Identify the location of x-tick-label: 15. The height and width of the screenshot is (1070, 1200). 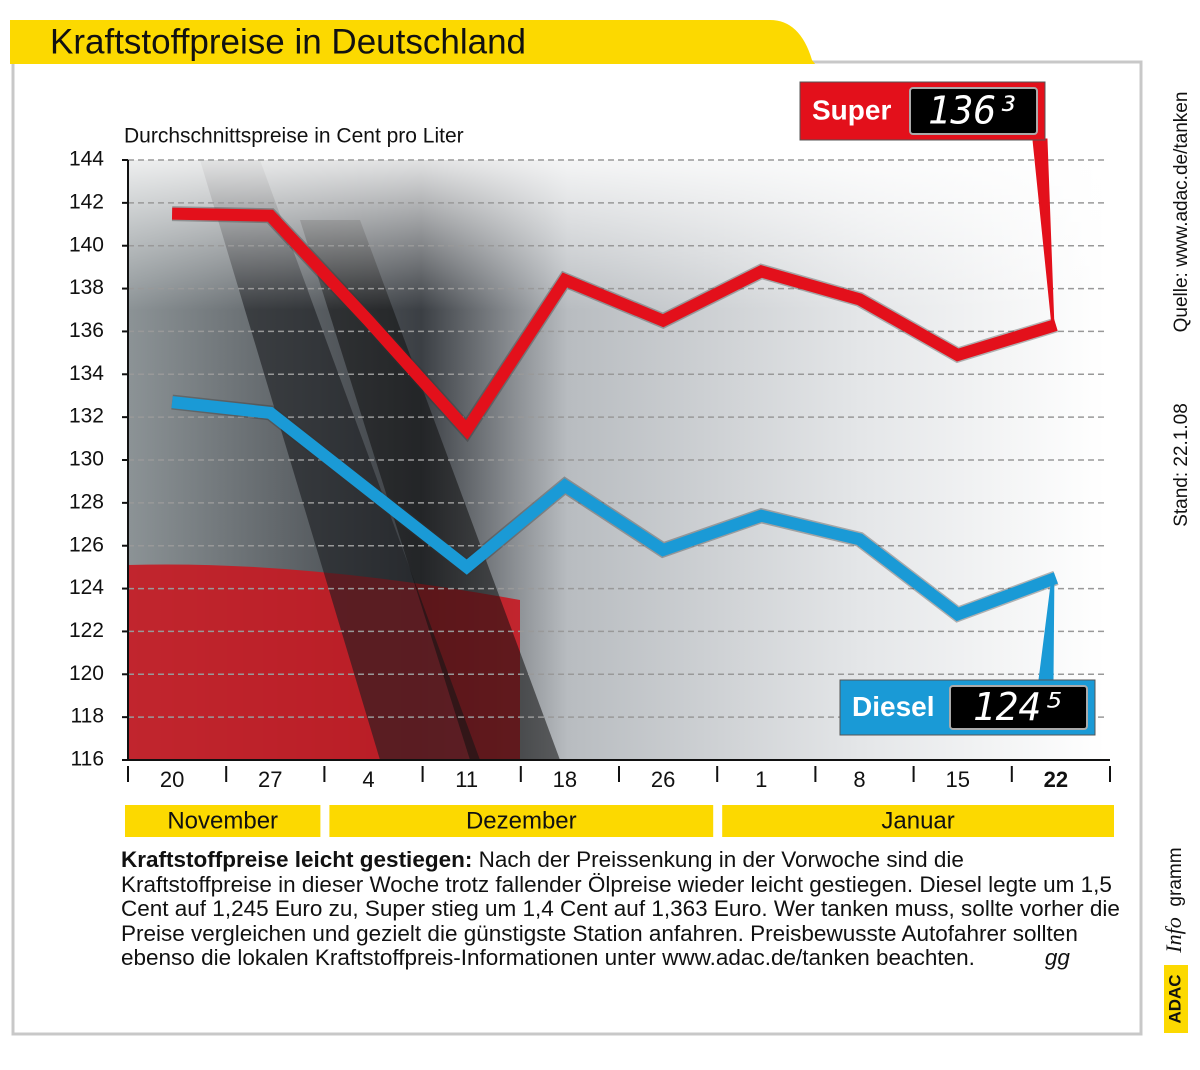
(957, 779).